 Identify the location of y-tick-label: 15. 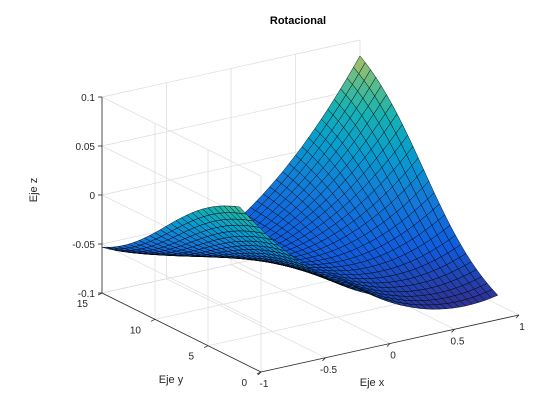
(83, 304).